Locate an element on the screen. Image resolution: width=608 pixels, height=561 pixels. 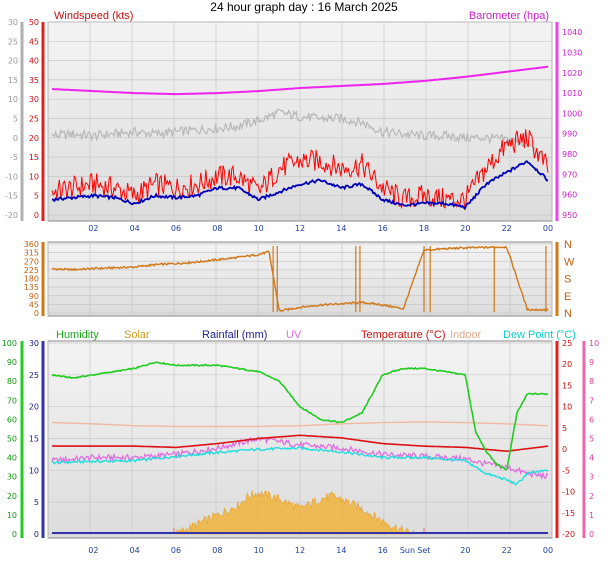
direction-compass-label: N is located at coordinates (568, 314).